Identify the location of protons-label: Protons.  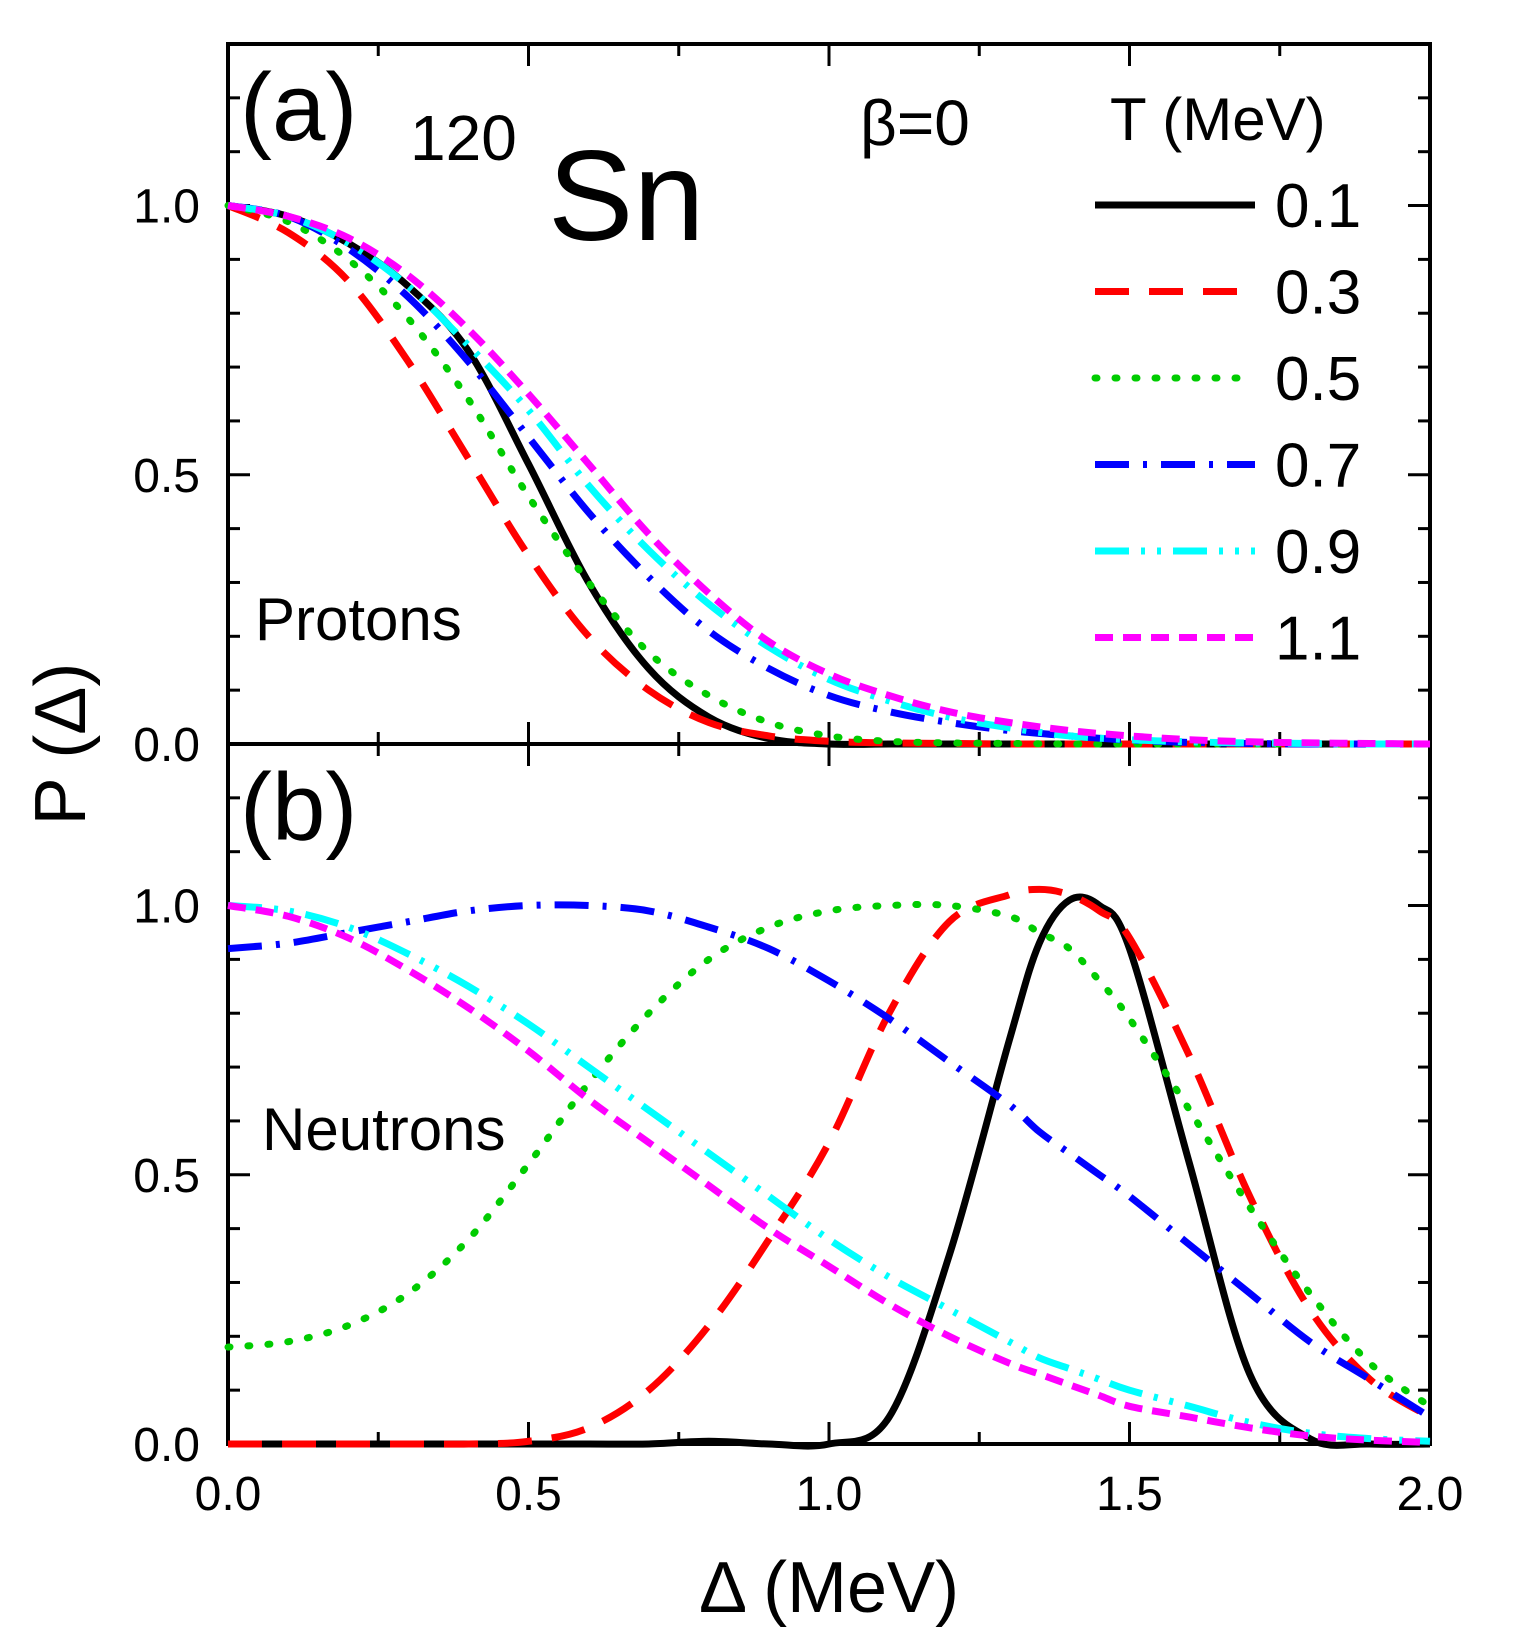
(358, 619).